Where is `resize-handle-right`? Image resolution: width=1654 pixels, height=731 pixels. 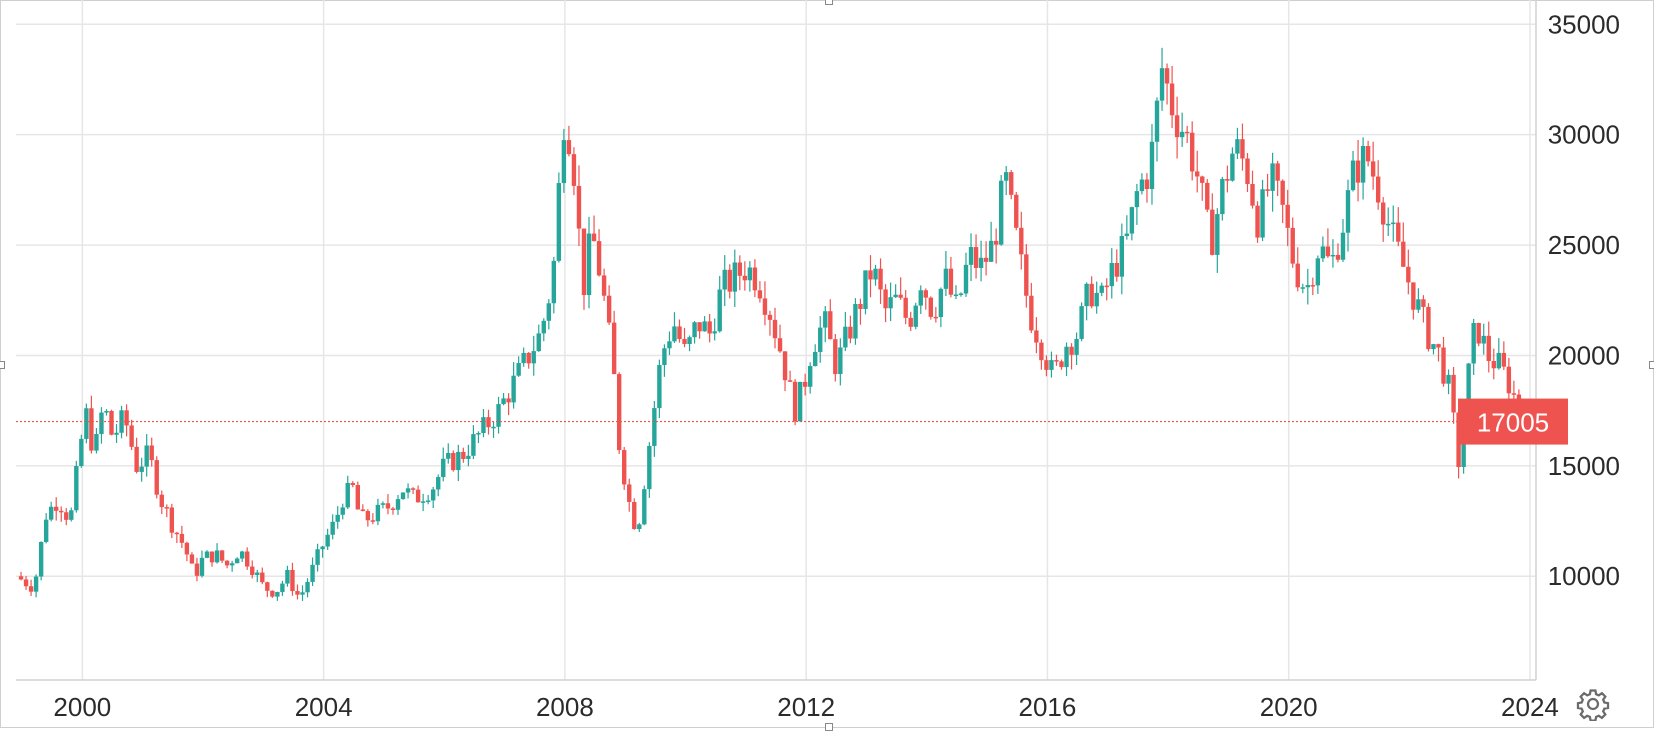 resize-handle-right is located at coordinates (1651, 365).